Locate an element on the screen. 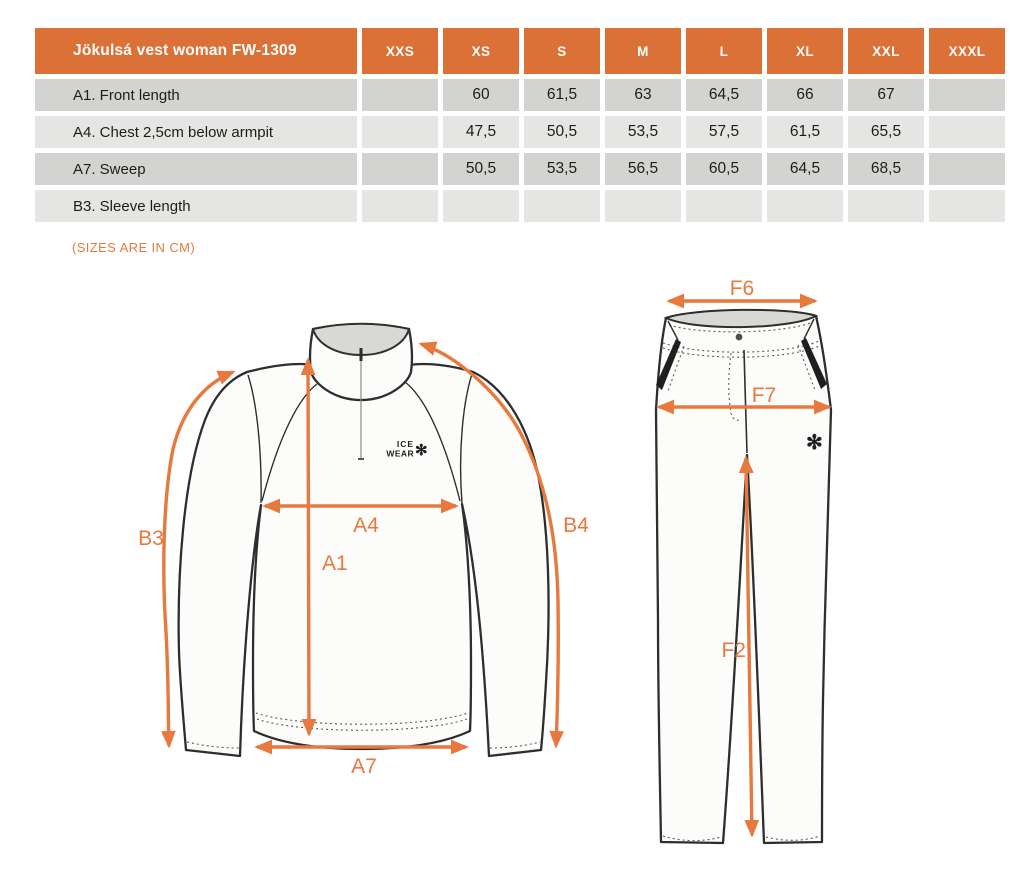  waistband-stitch-bottom2 is located at coordinates (741, 351).